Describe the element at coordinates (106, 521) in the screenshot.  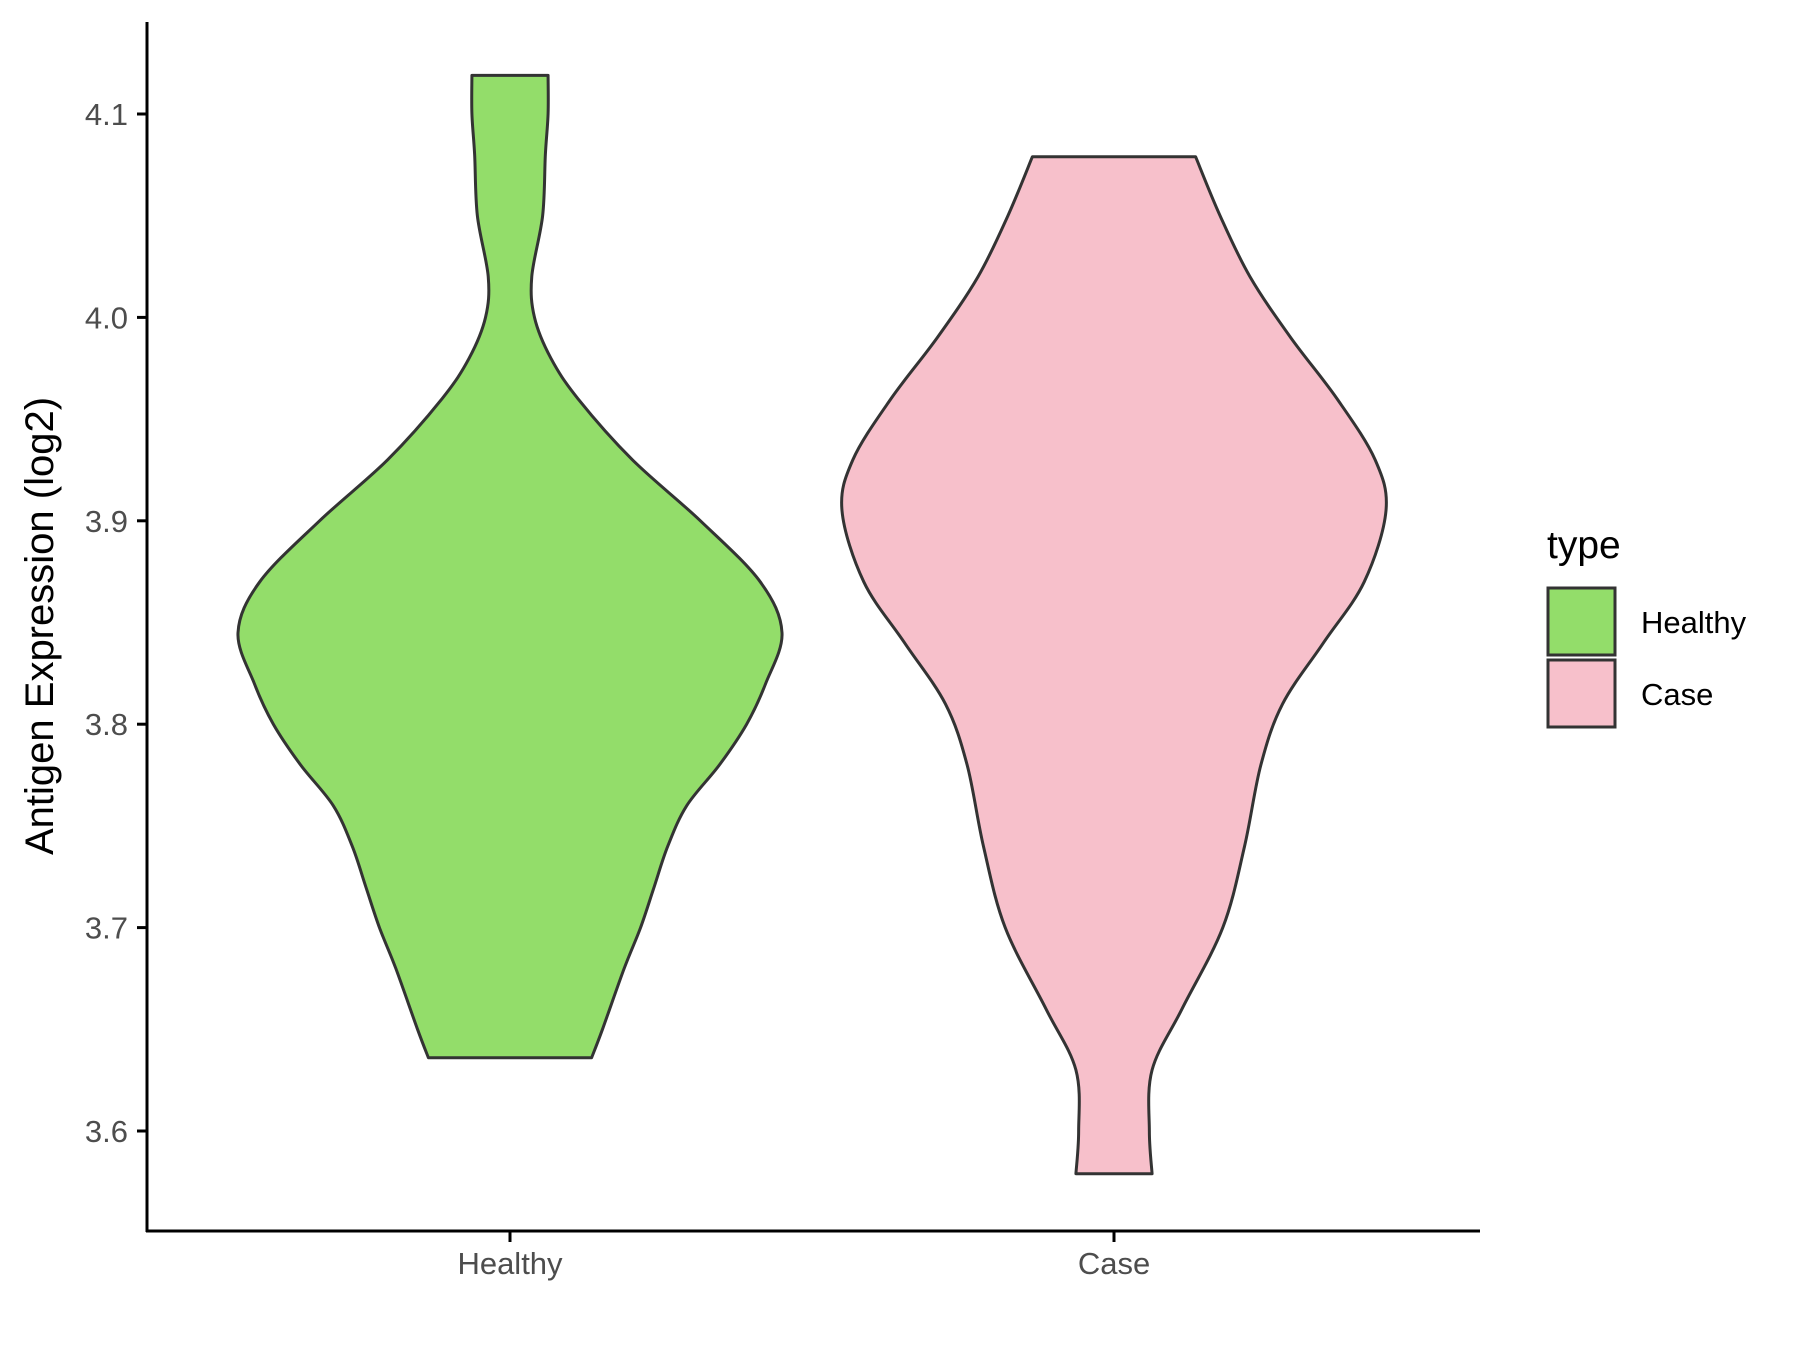
I see `y-tick-label: 3.9` at that location.